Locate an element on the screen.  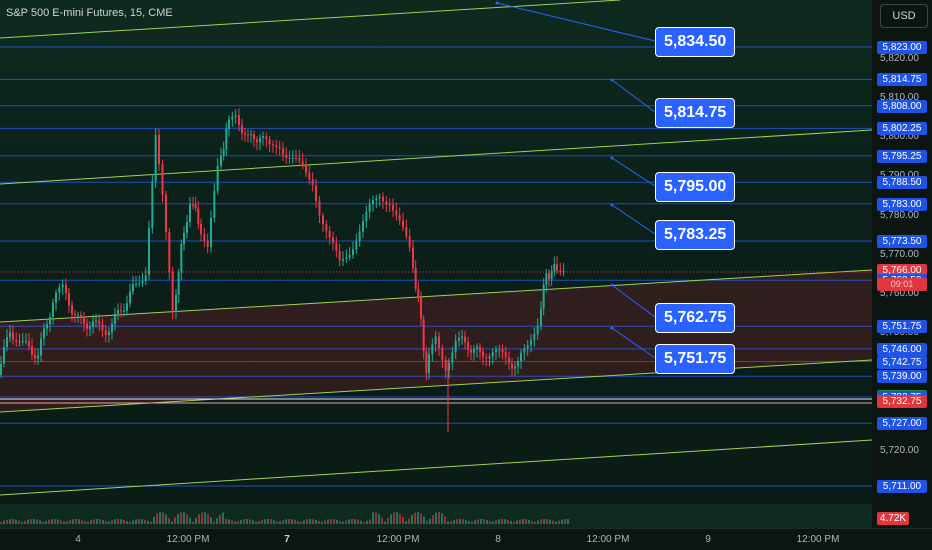
price-callout: 5,795.00 is located at coordinates (695, 187).